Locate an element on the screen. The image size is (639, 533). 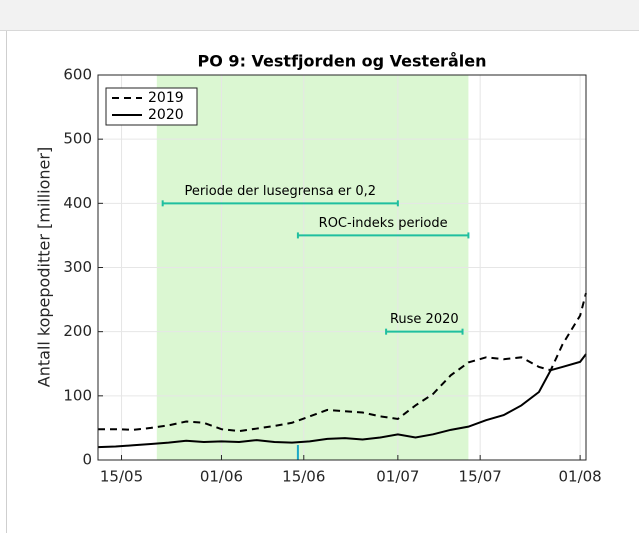
x-tick-label: 01/07 is located at coordinates (397, 477).